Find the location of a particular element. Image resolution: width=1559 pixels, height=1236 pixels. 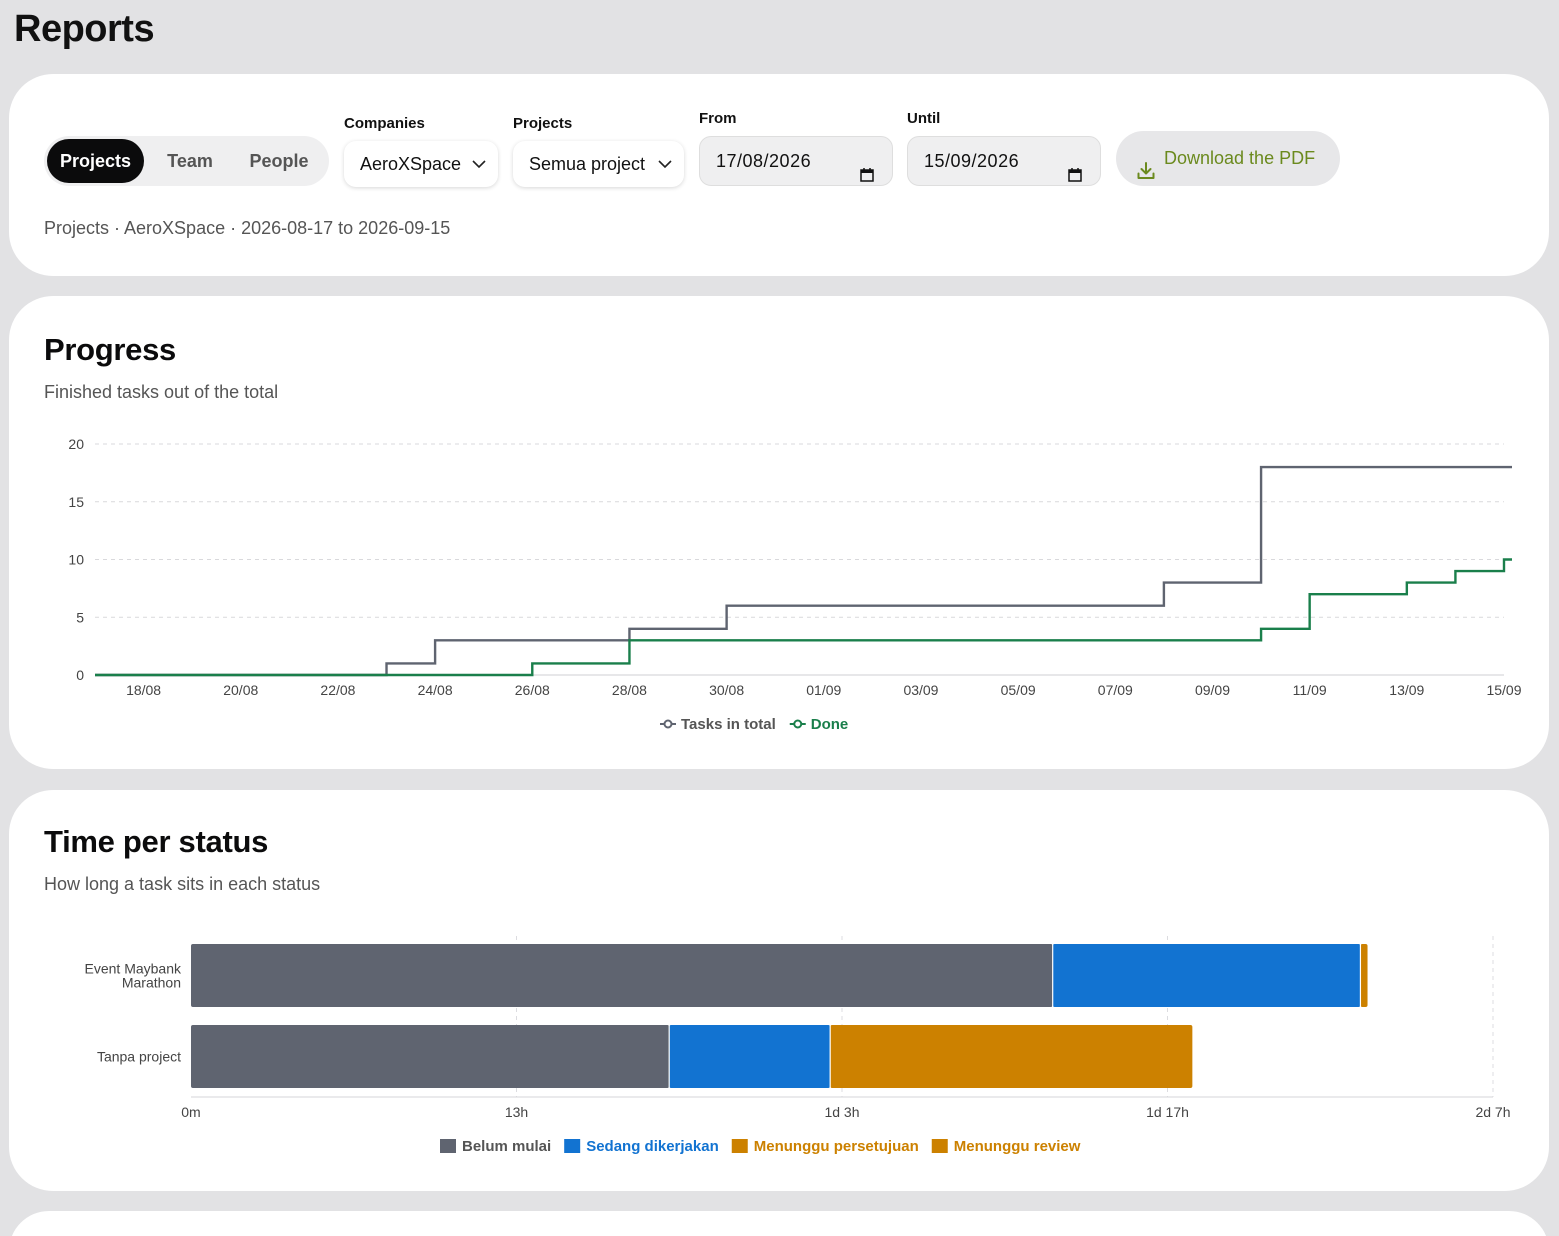

legend-item: Belum mulai is located at coordinates (495, 1146).